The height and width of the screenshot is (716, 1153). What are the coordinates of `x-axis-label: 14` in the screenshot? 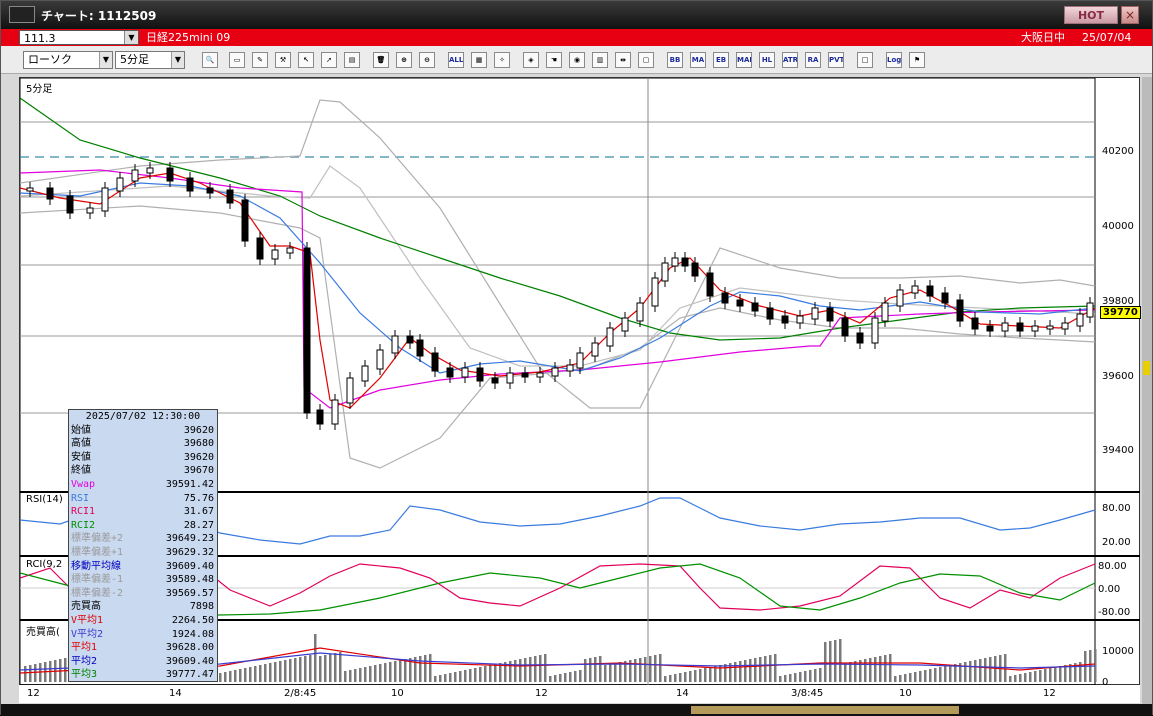 It's located at (682, 693).